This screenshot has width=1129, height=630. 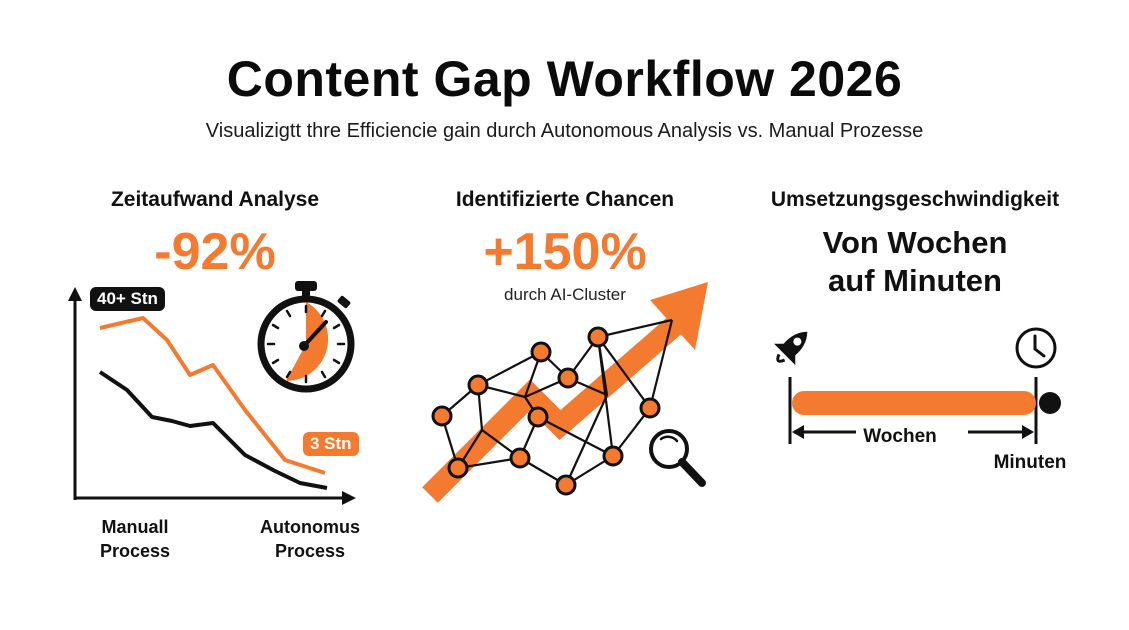 What do you see at coordinates (915, 262) in the screenshot?
I see `headline: Von Wochen auf Minuten` at bounding box center [915, 262].